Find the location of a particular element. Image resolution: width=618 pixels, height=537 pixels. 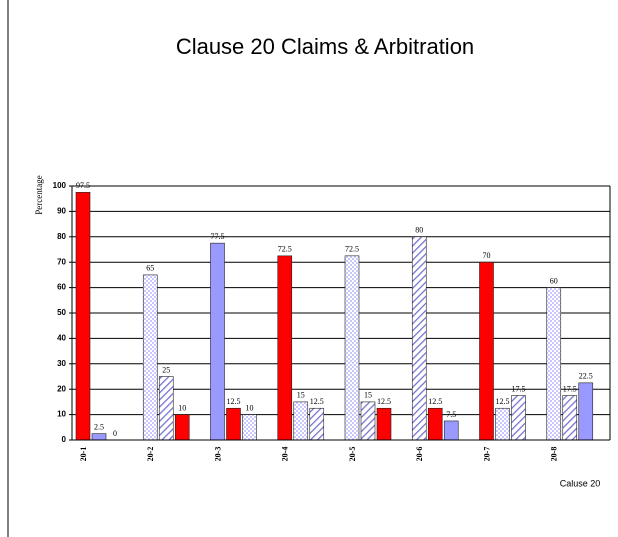

x-tick-label: 20-5 is located at coordinates (352, 454).